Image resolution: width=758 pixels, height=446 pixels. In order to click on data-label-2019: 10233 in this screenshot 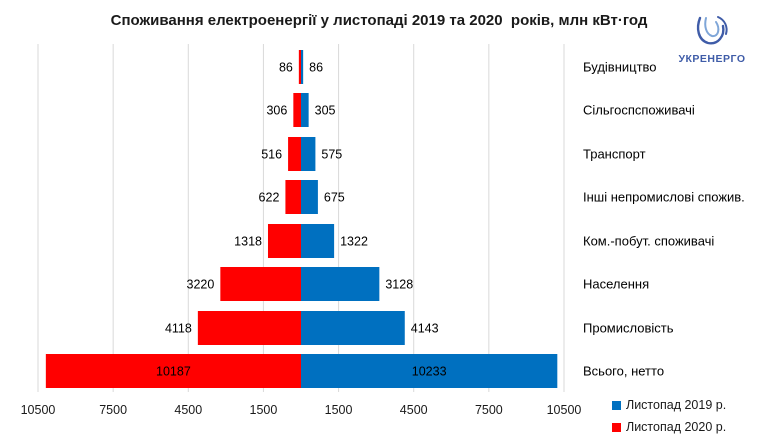, I will do `click(429, 371)`.